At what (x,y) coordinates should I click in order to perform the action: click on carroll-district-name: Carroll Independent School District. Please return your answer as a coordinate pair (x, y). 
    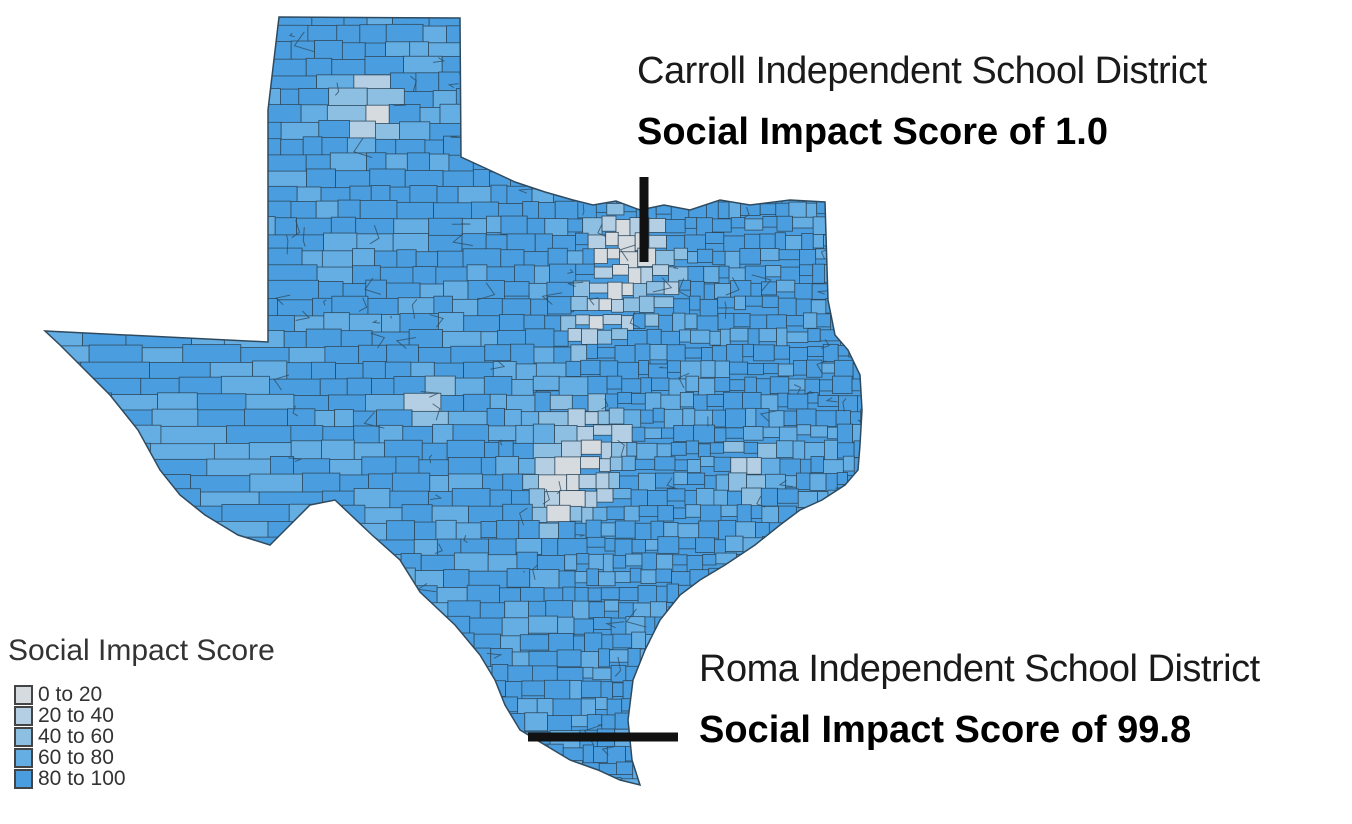
    Looking at the image, I should click on (922, 71).